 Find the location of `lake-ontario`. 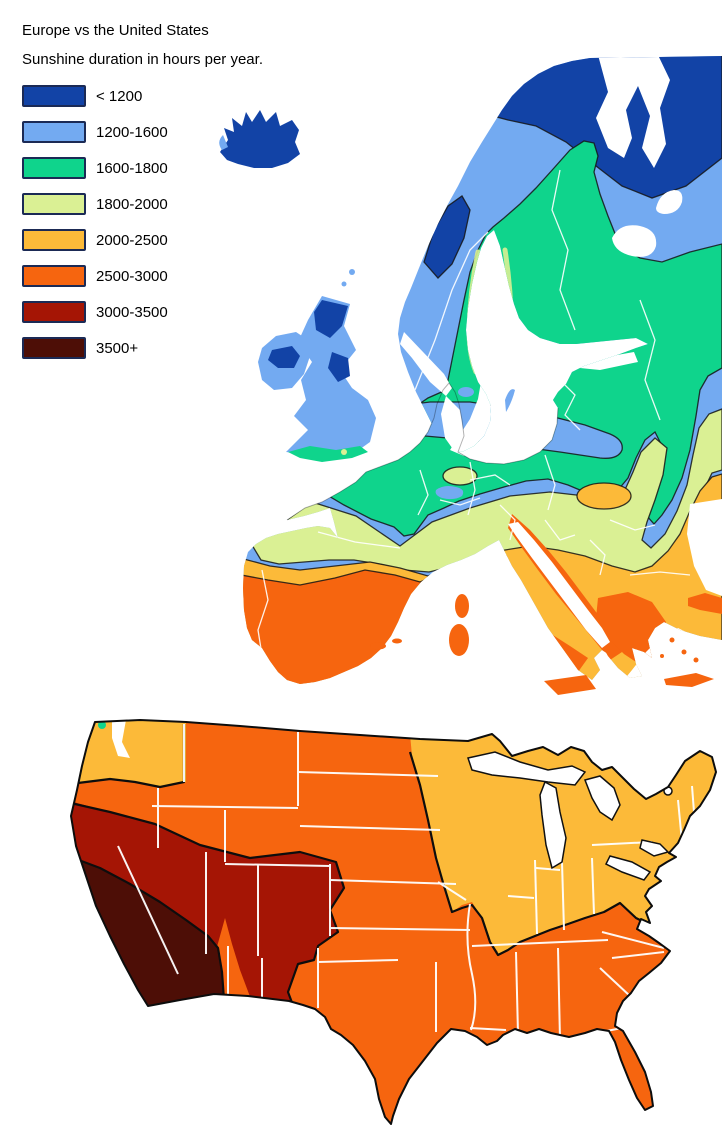

lake-ontario is located at coordinates (654, 848).